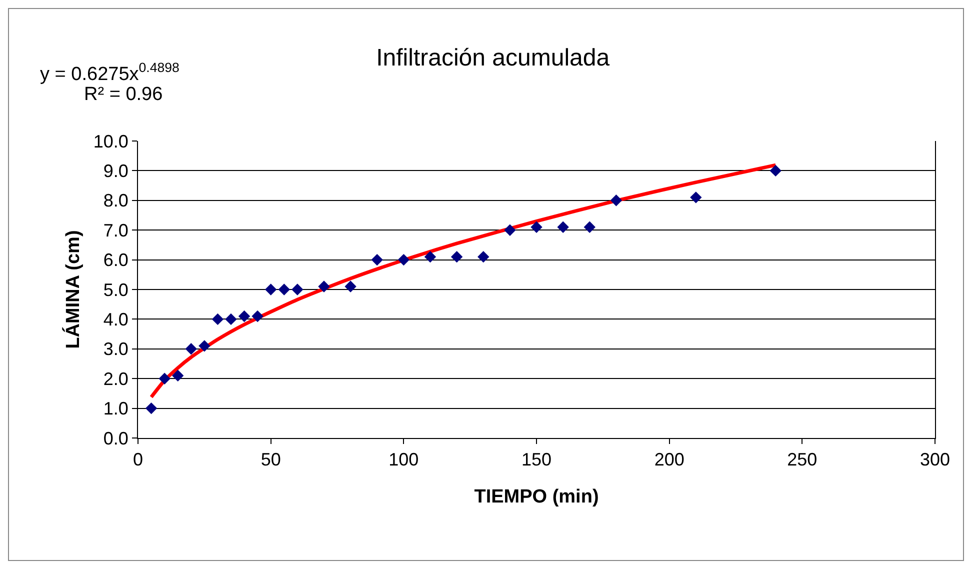 This screenshot has width=974, height=571. What do you see at coordinates (115, 320) in the screenshot?
I see `y-tick-label: 4.0` at bounding box center [115, 320].